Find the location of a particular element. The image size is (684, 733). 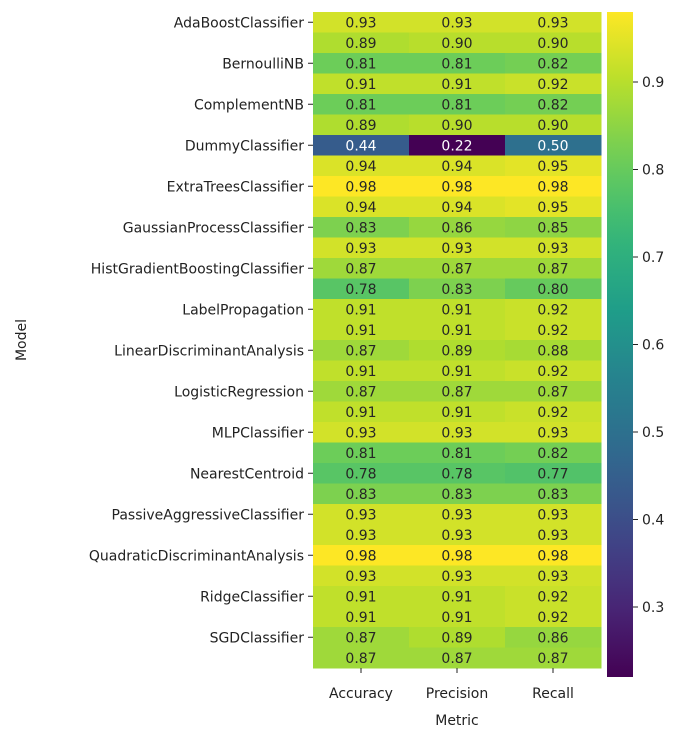

y-tick-label: DummyClassifier is located at coordinates (244, 146).